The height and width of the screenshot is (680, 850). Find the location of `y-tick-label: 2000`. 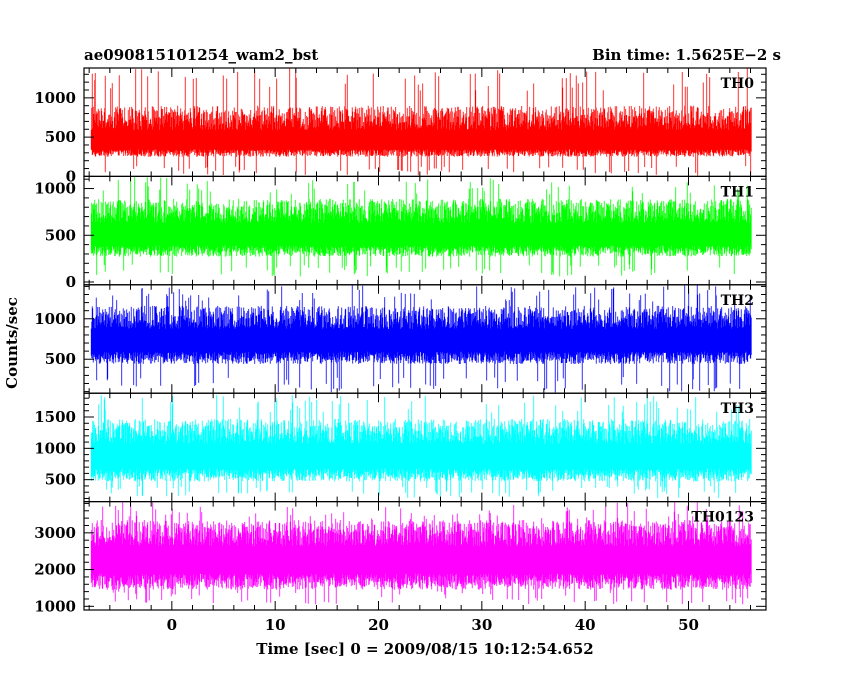

y-tick-label: 2000 is located at coordinates (55, 570).